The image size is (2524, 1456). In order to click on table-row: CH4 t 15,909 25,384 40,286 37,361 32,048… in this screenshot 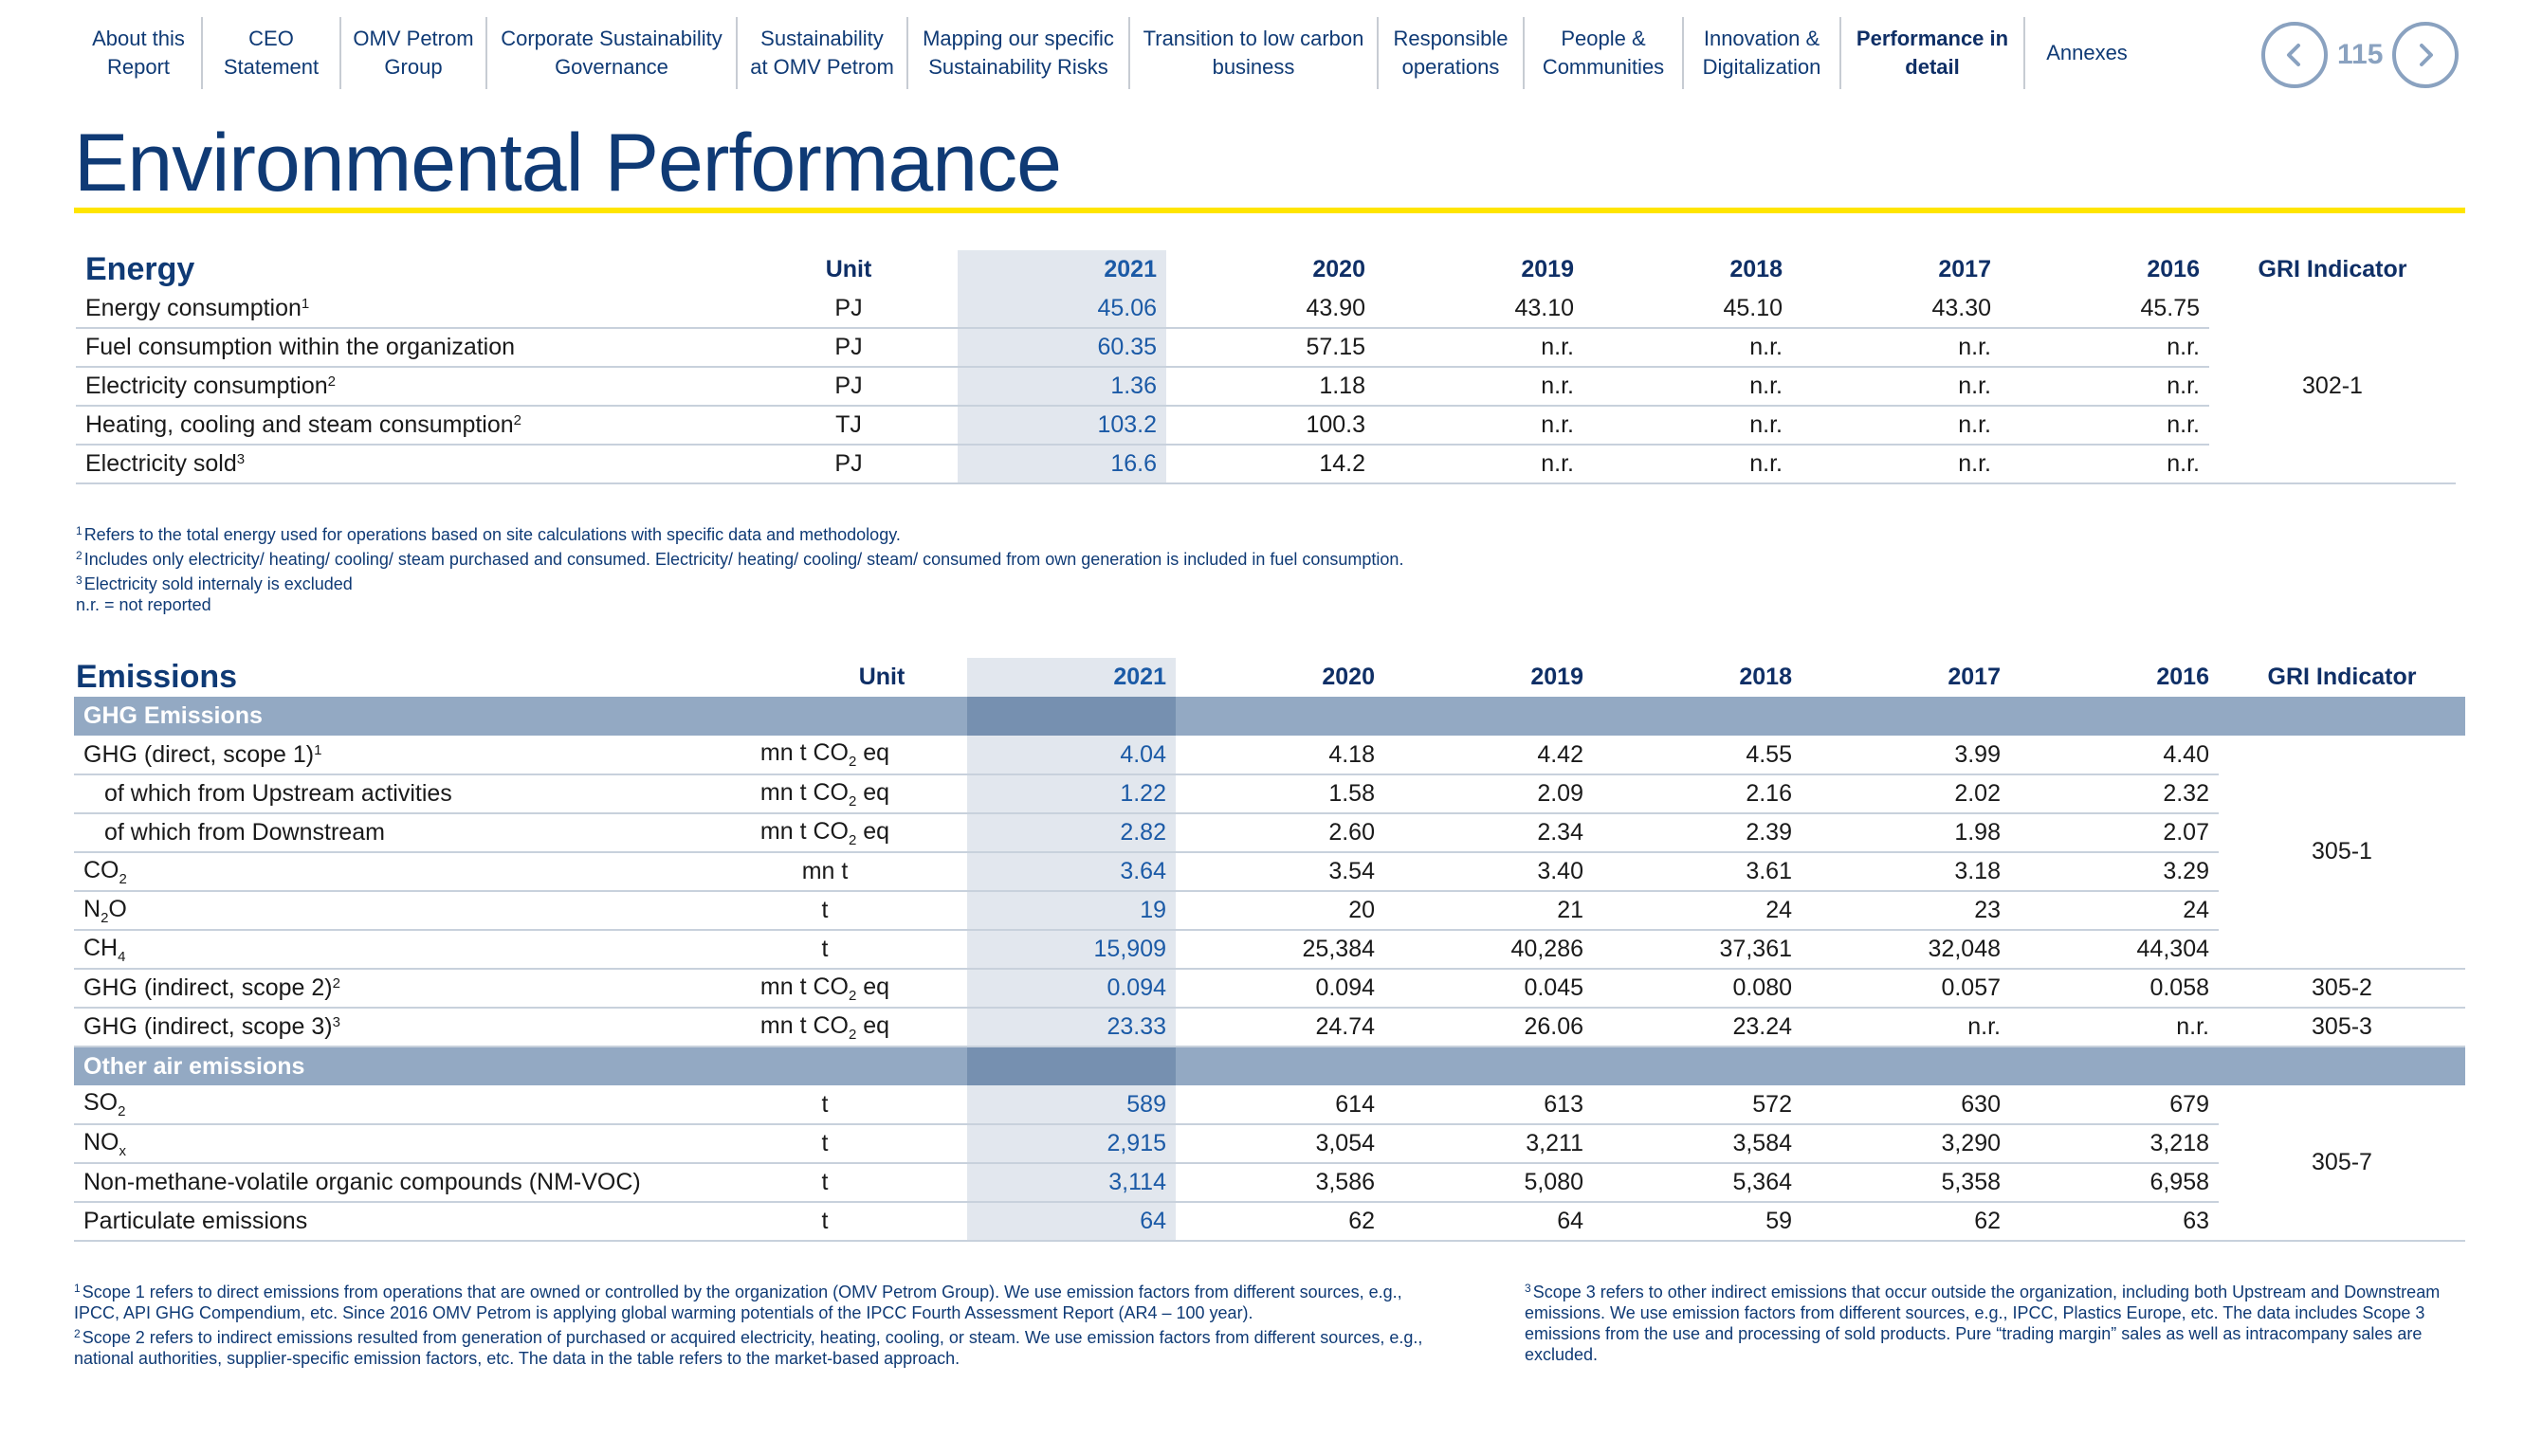, I will do `click(1269, 949)`.